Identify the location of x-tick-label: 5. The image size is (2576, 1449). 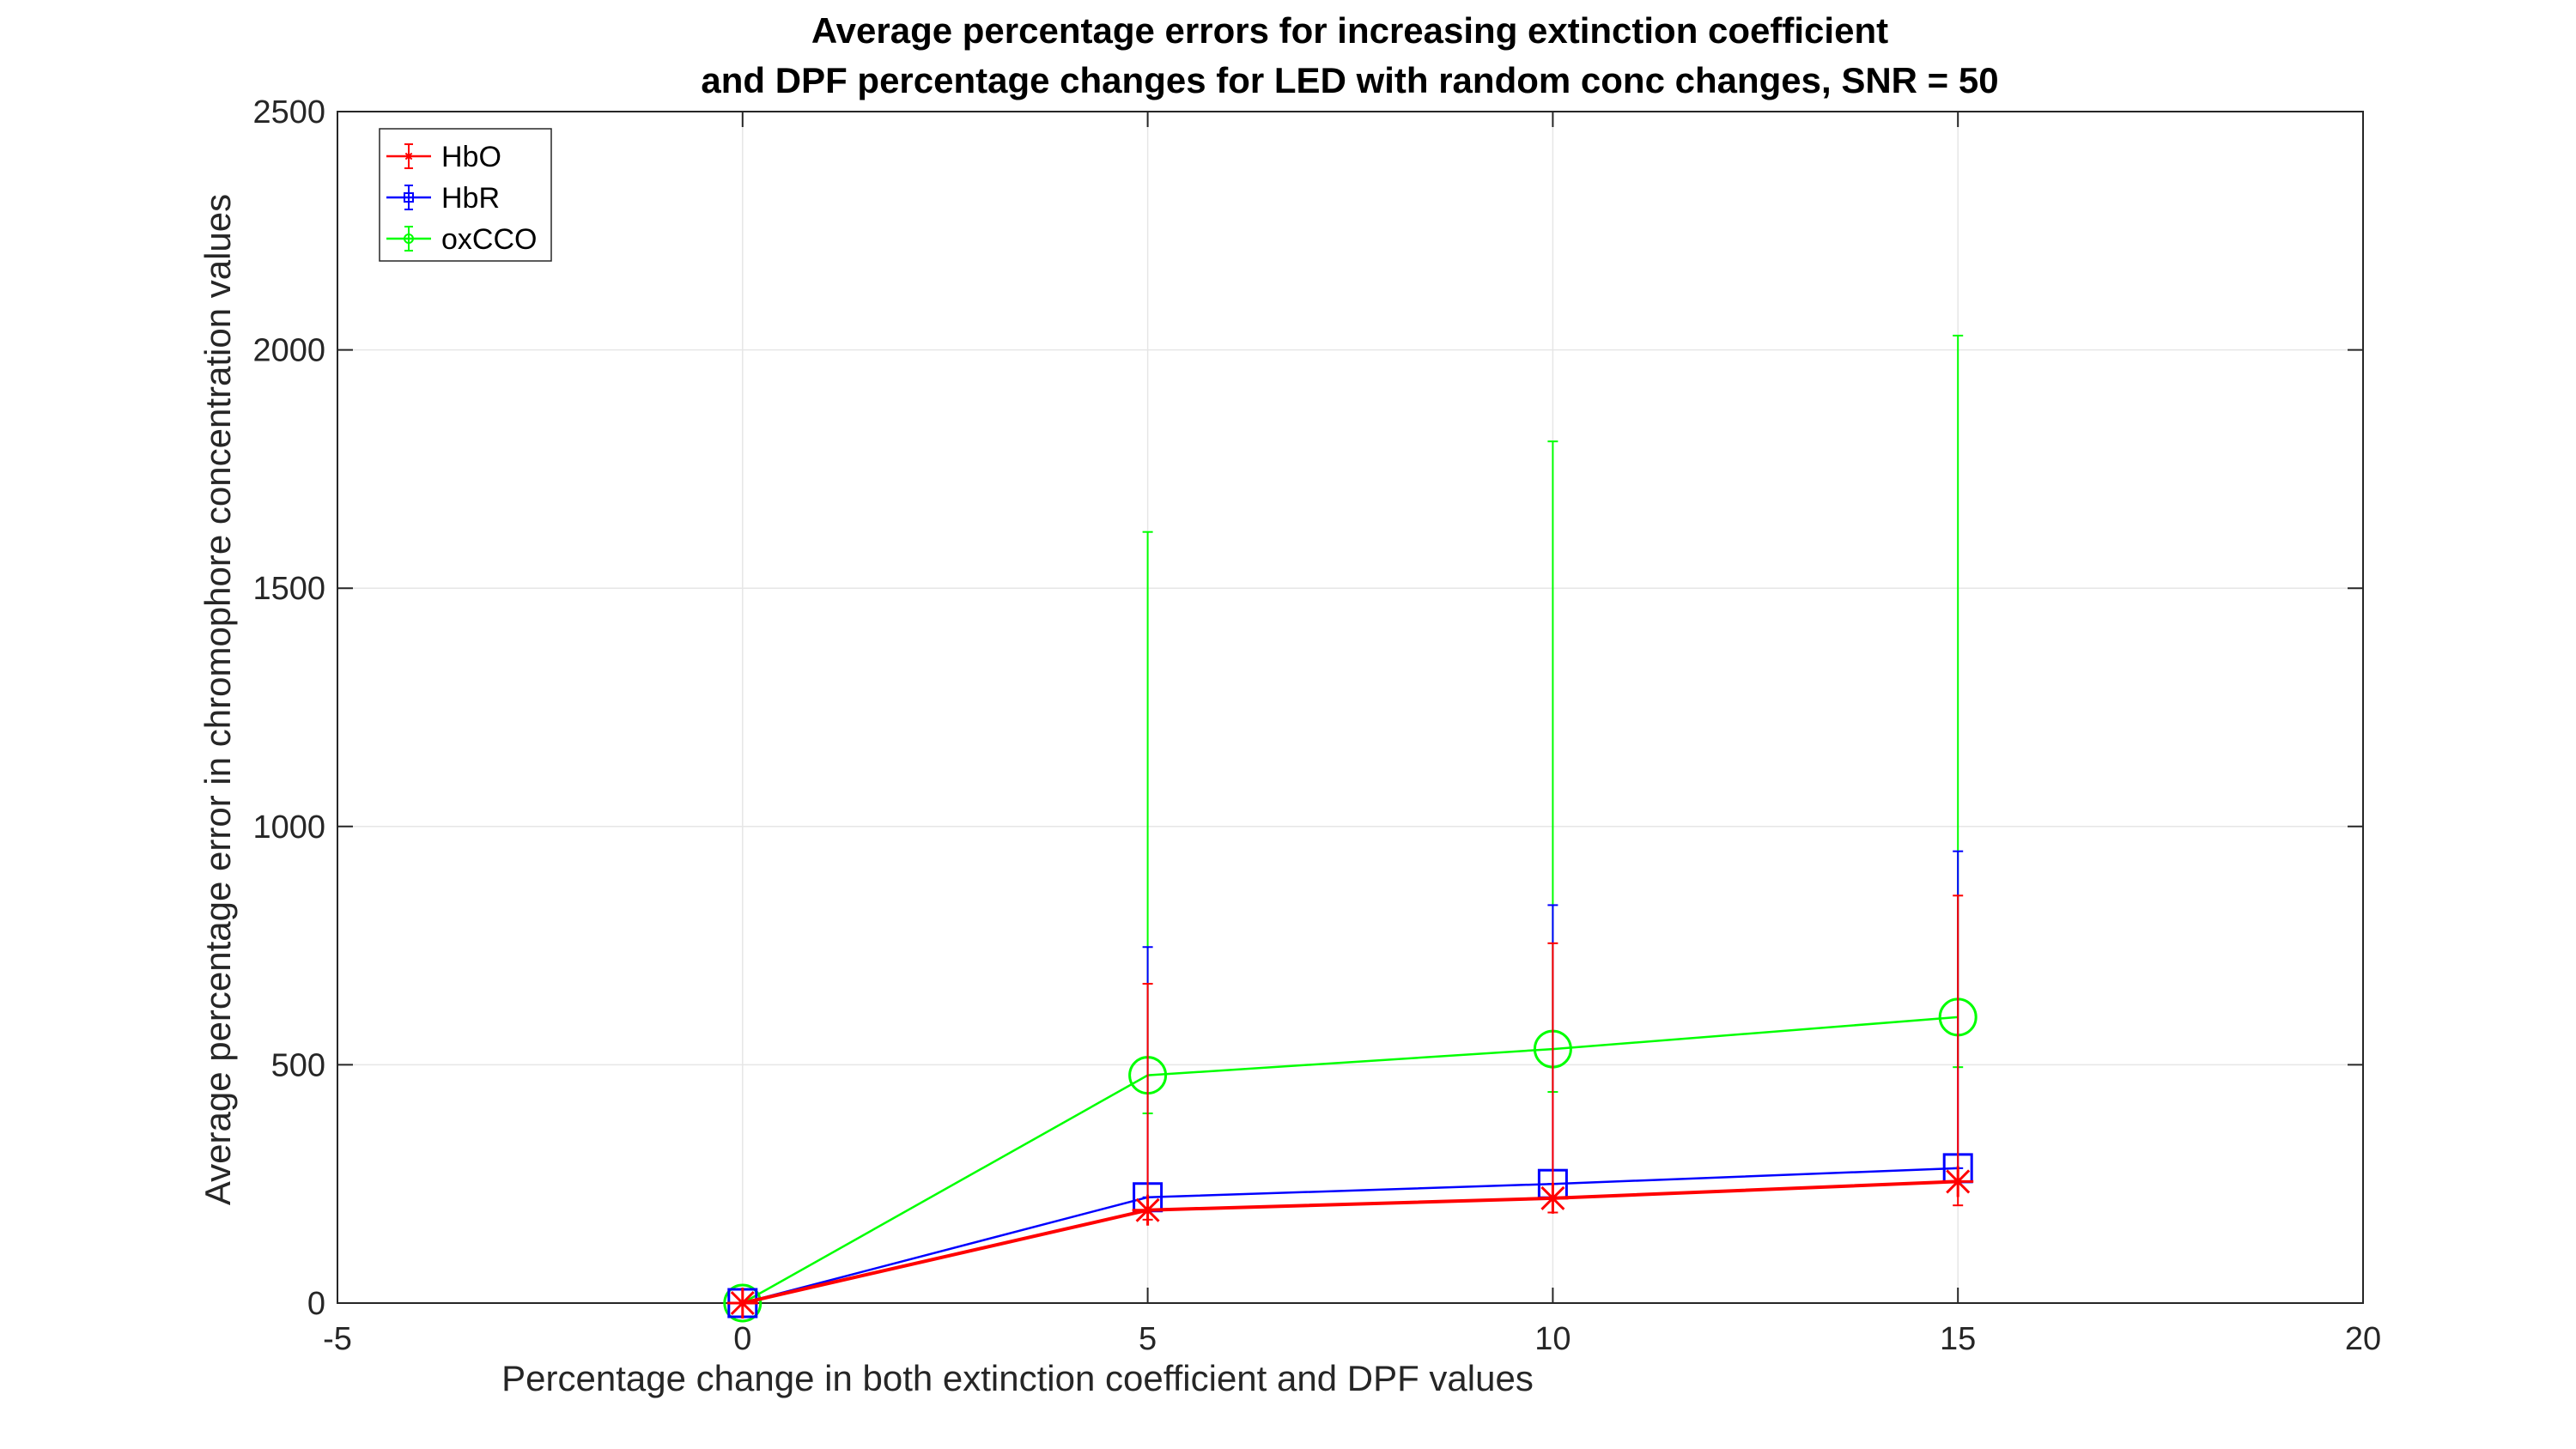
(1148, 1339).